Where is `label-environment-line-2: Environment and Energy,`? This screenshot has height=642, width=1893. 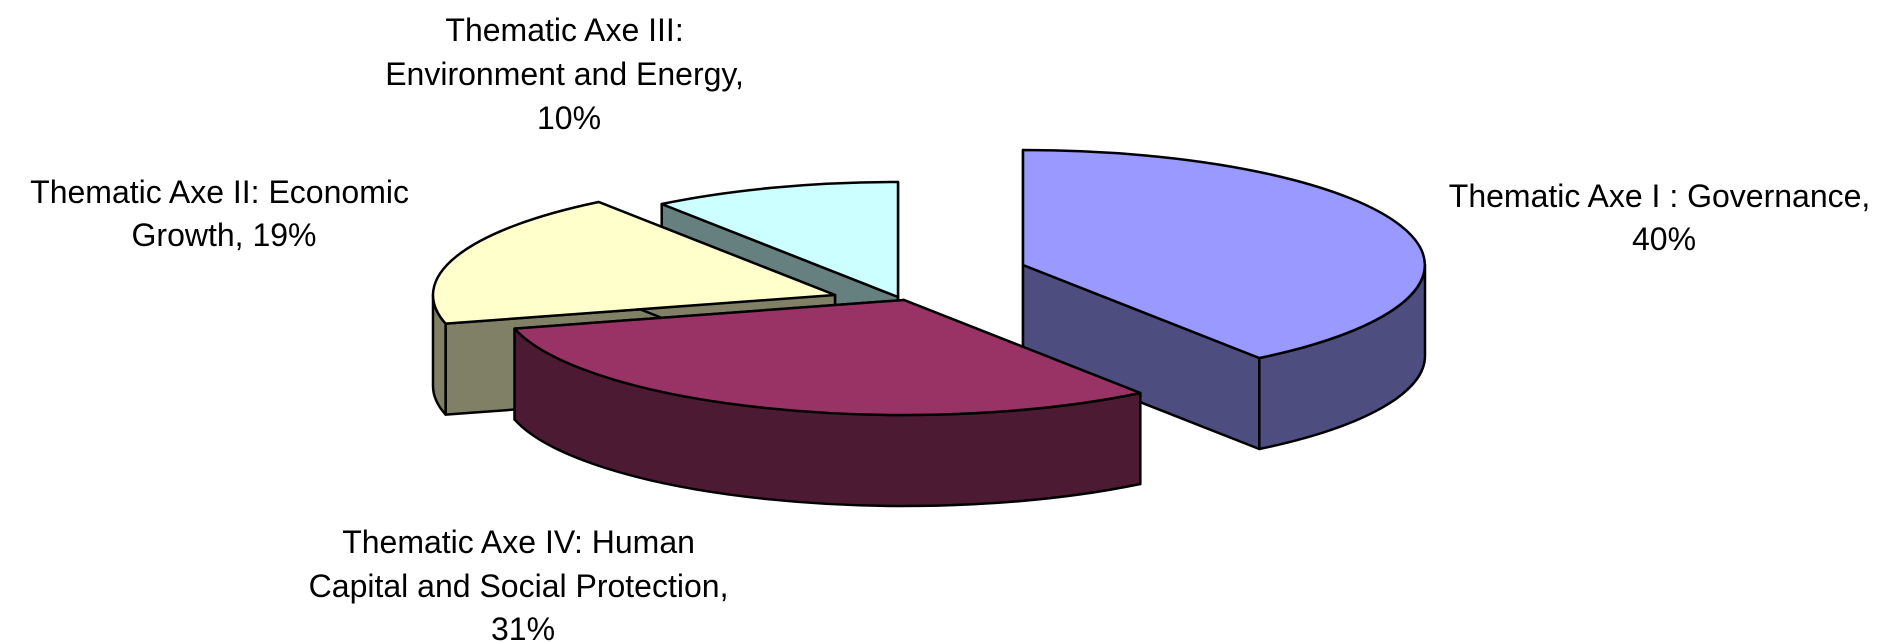
label-environment-line-2: Environment and Energy, is located at coordinates (564, 74).